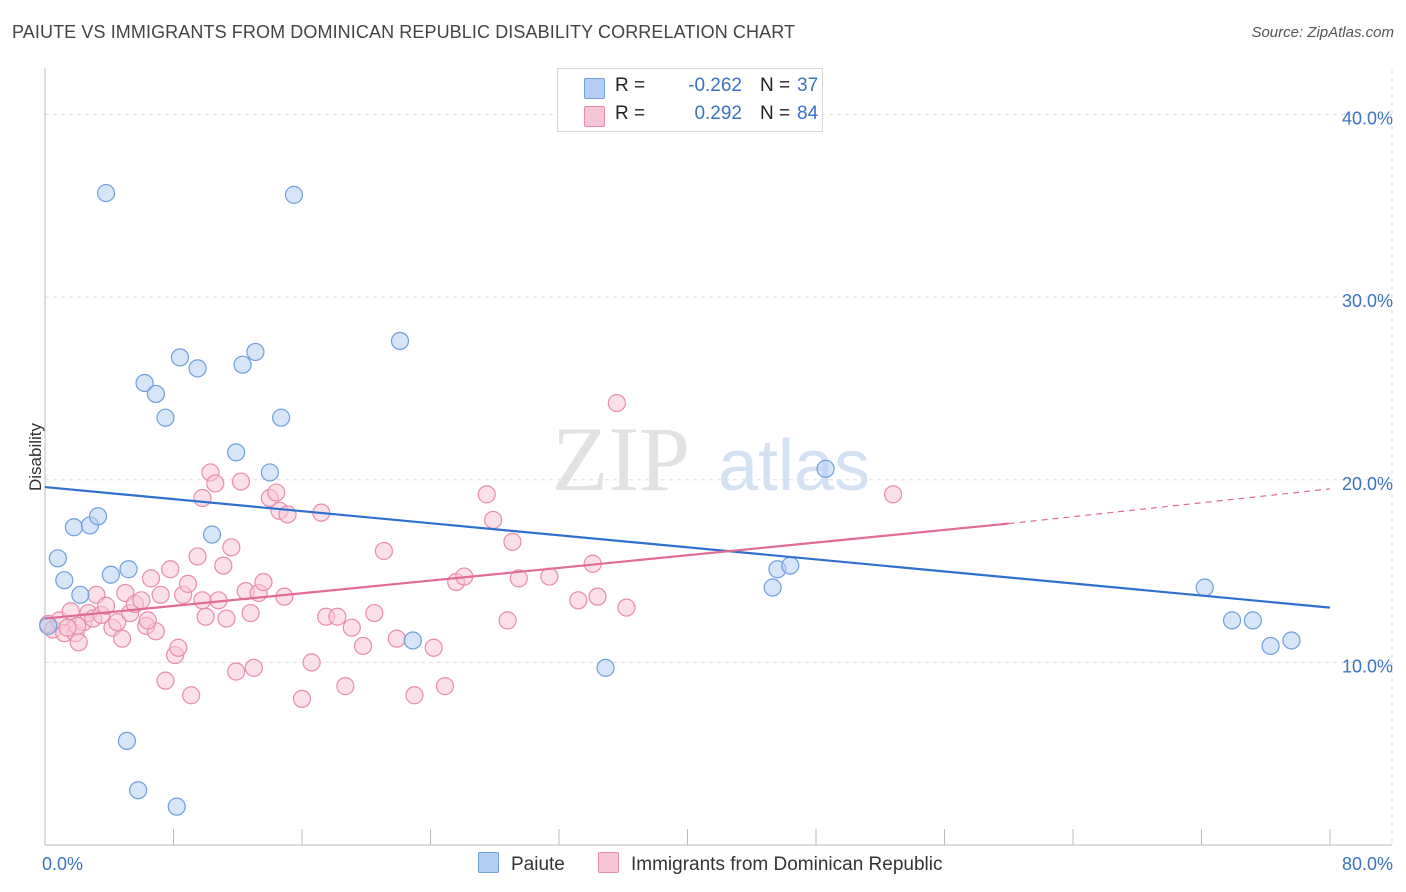  What do you see at coordinates (608, 862) in the screenshot?
I see `bottom-legend-swatch-dominican` at bounding box center [608, 862].